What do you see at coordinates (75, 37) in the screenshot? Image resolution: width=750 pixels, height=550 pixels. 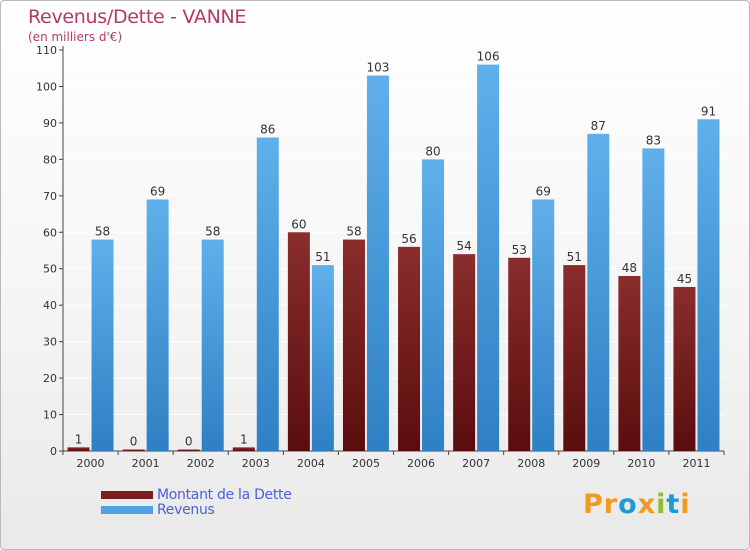 I see `chart-subtitle: (en milliers d'€)` at bounding box center [75, 37].